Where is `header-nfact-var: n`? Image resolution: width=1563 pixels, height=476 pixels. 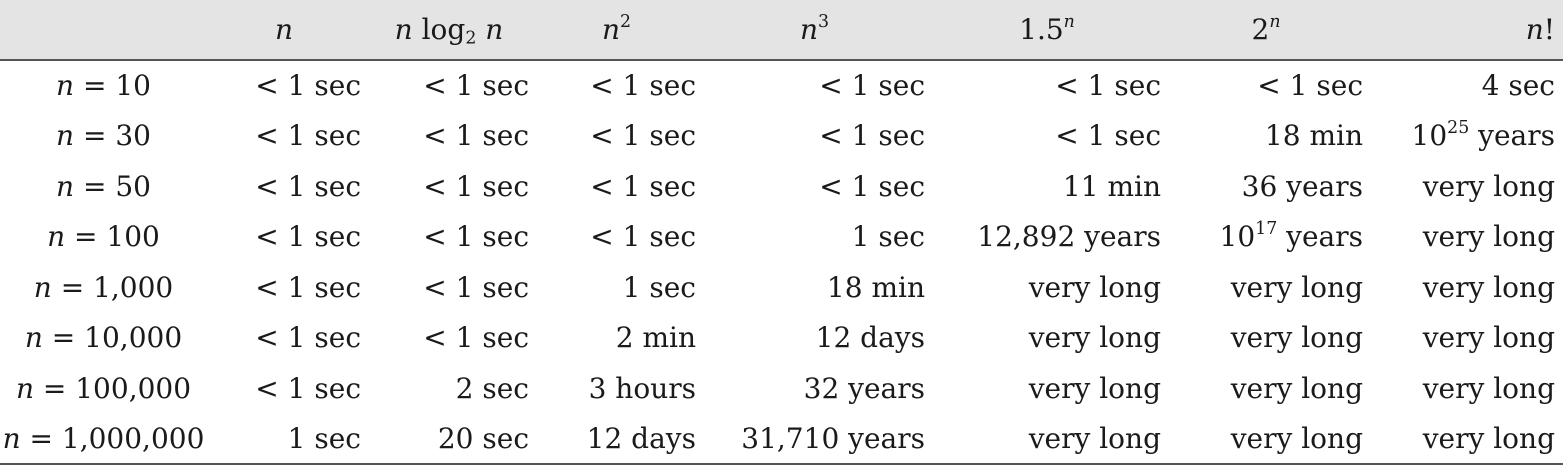 header-nfact-var: n is located at coordinates (1534, 29).